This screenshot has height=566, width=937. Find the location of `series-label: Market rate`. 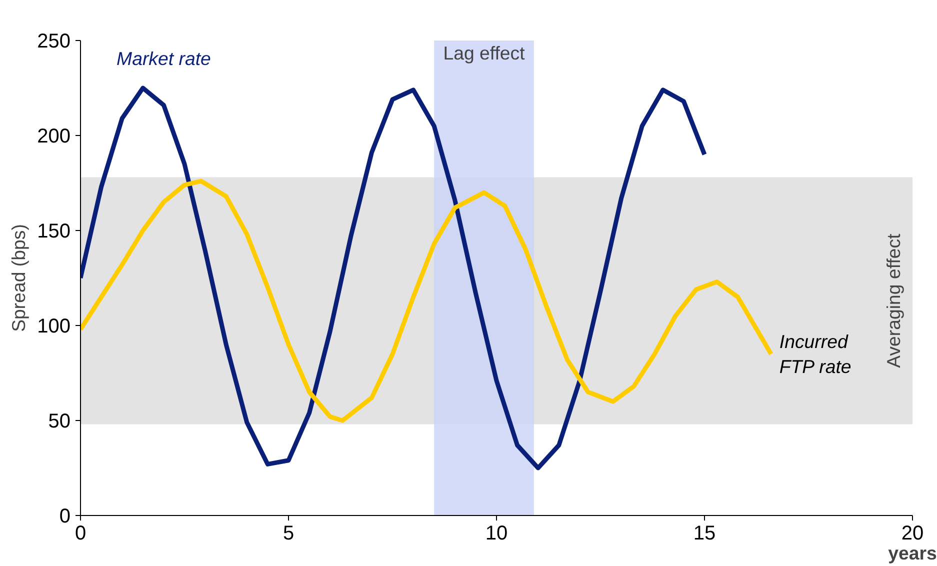

series-label: Market rate is located at coordinates (163, 58).